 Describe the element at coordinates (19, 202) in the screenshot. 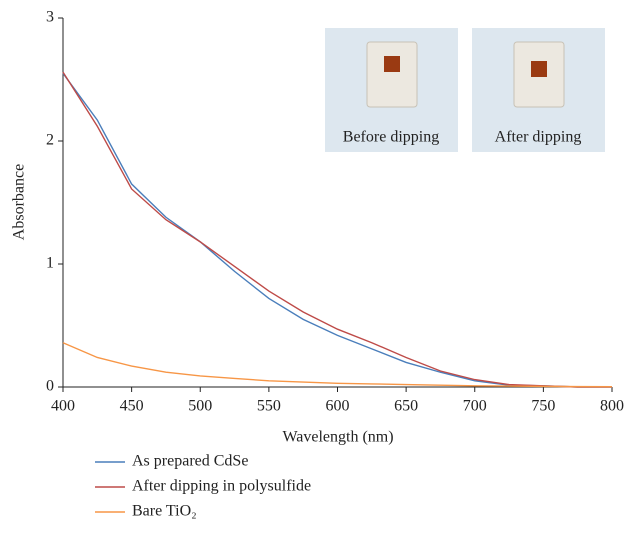

I see `y-axis-label: Absorbance` at that location.